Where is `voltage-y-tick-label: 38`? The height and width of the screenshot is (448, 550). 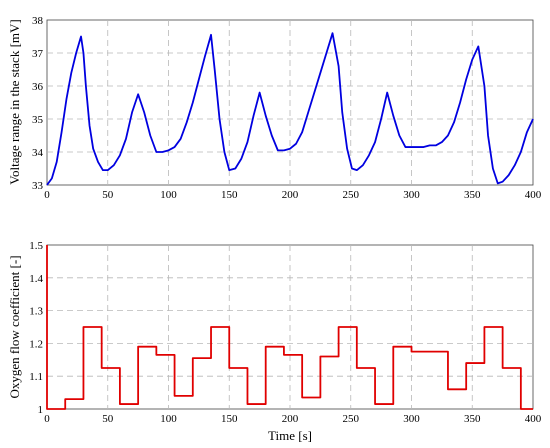
voltage-y-tick-label: 38 is located at coordinates (38, 21).